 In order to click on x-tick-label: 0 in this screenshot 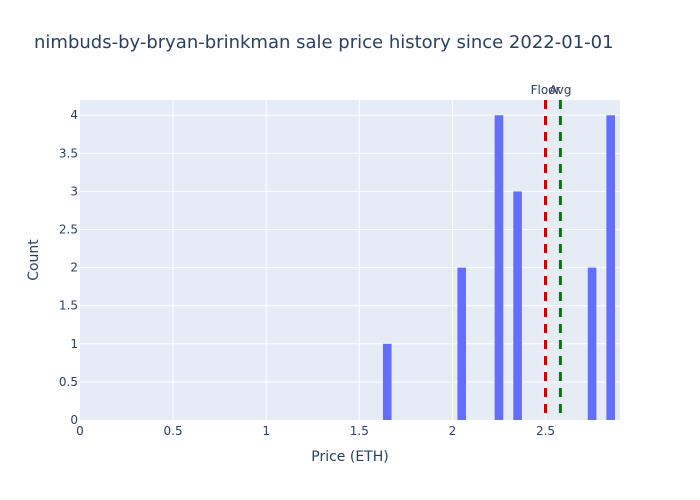, I will do `click(80, 431)`.